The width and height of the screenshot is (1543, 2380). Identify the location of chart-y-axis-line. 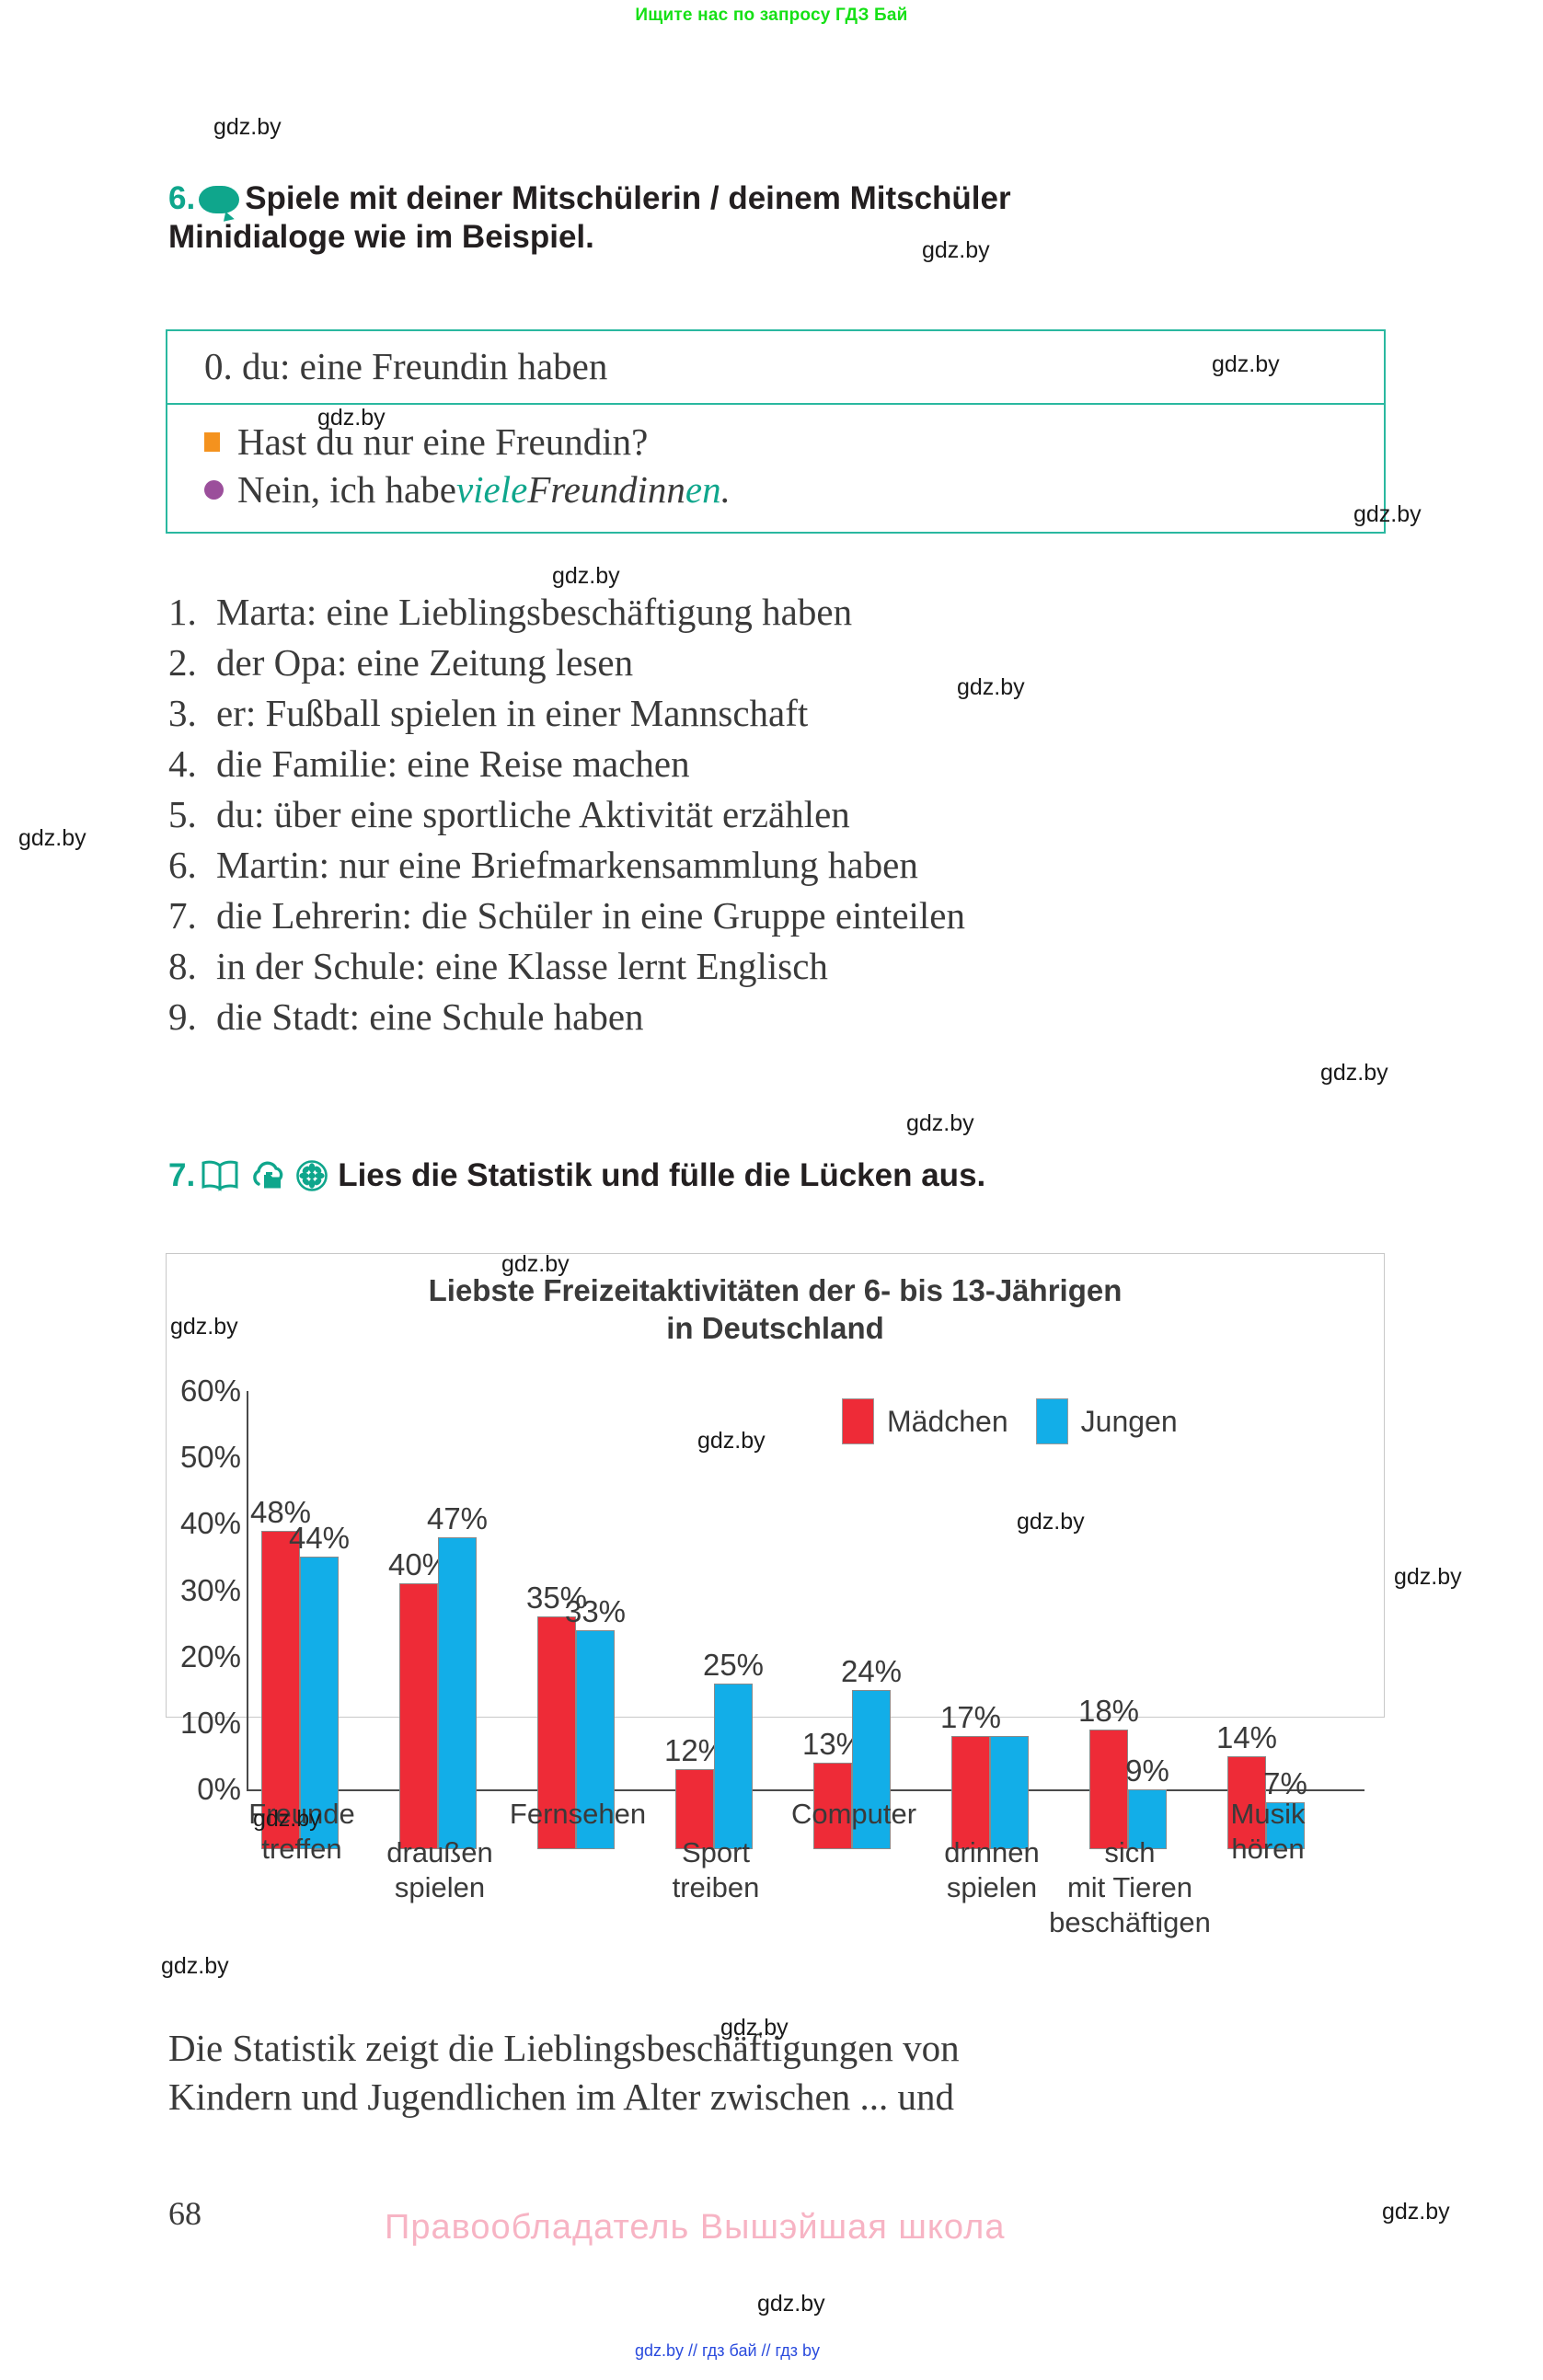
(248, 1591).